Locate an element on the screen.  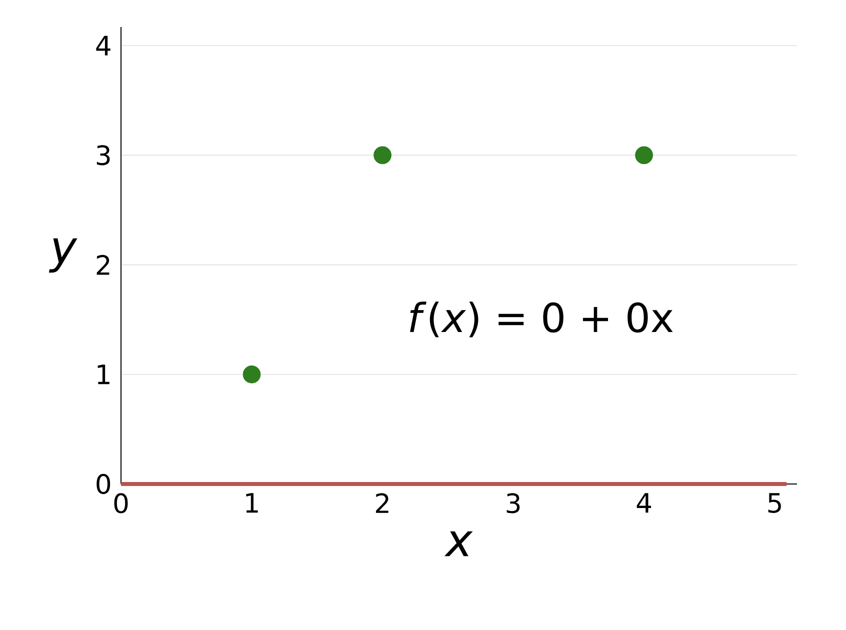
x-tick-label: 4 is located at coordinates (644, 503).